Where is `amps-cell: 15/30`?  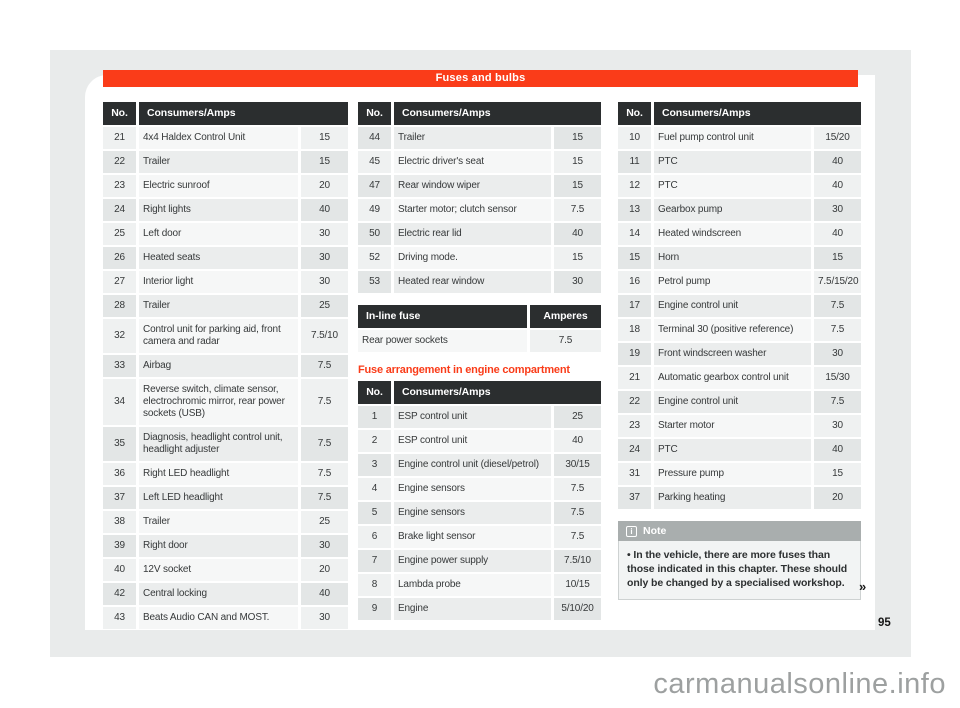 amps-cell: 15/30 is located at coordinates (836, 377).